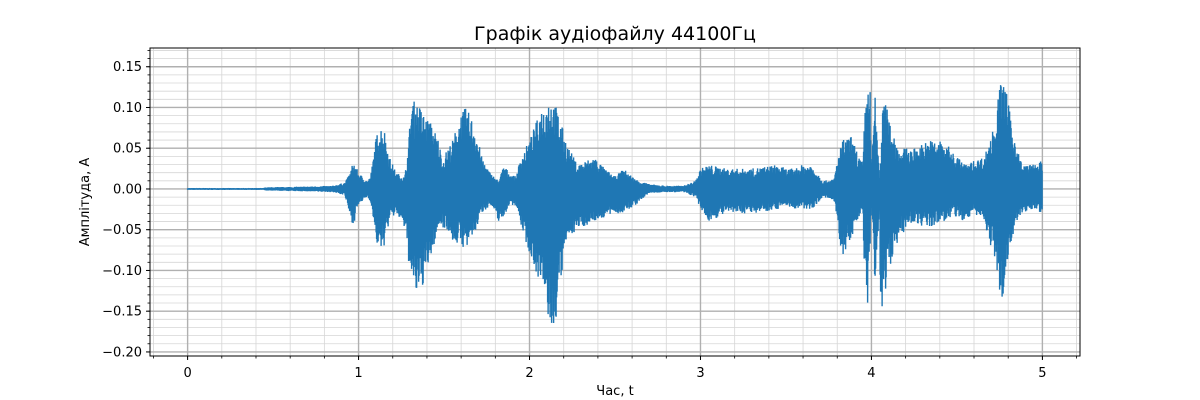  I want to click on x-tick-label: 5, so click(1042, 373).